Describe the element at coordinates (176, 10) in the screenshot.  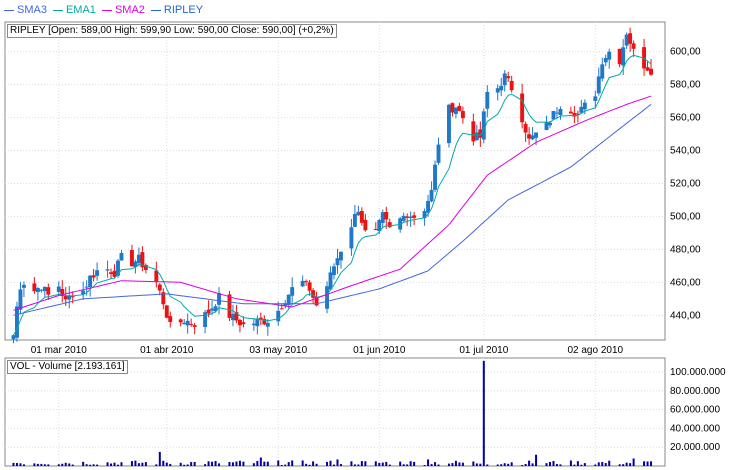
I see `legend-item-ripley: RIPLEY` at that location.